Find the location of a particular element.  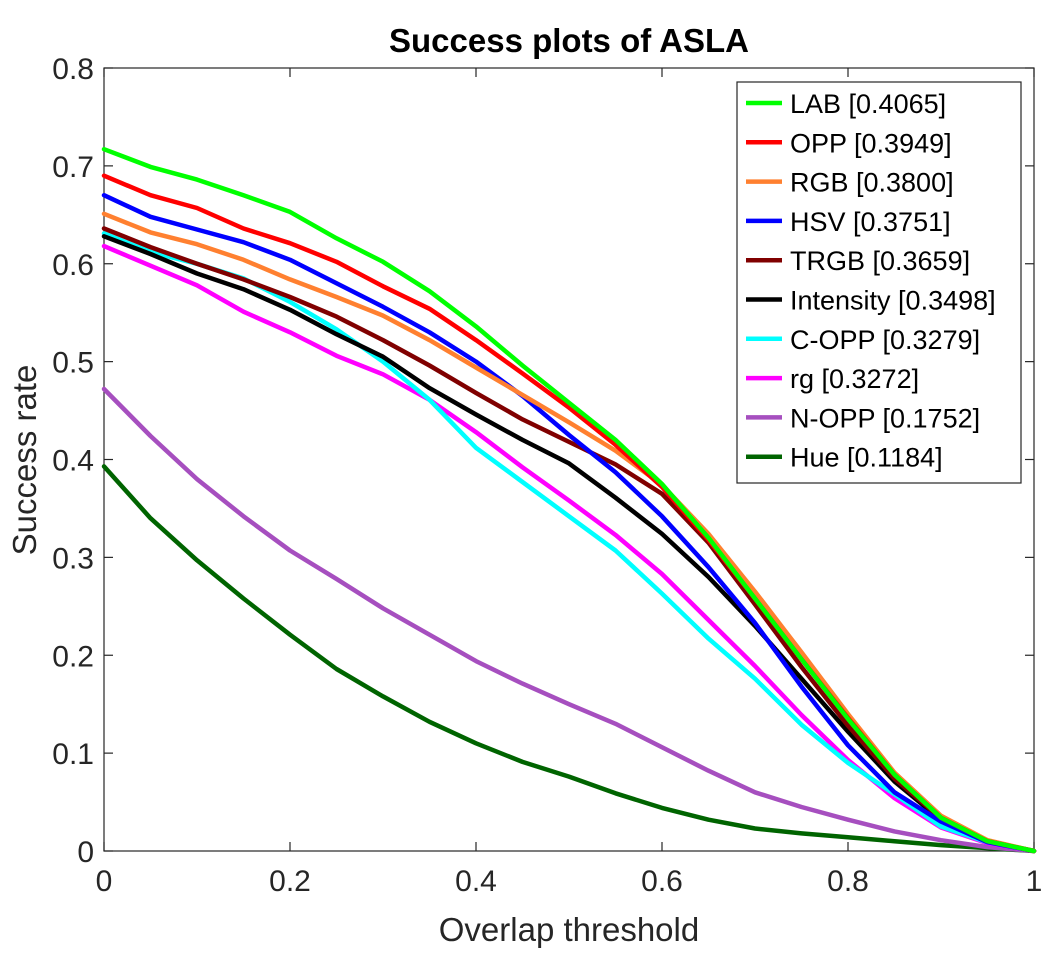

y-tick-label: 0.4 is located at coordinates (73, 461).